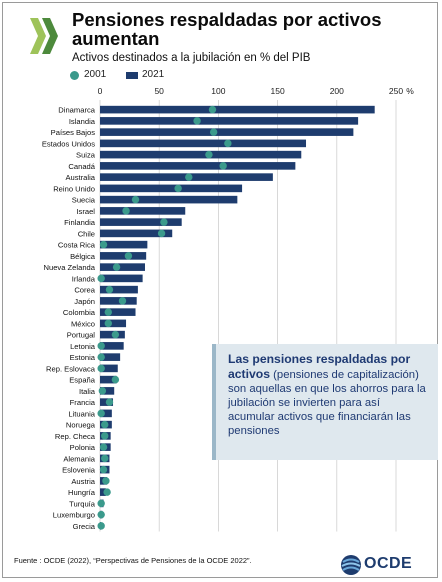  Describe the element at coordinates (153, 74) in the screenshot. I see `legend-label-2021: 2021` at that location.